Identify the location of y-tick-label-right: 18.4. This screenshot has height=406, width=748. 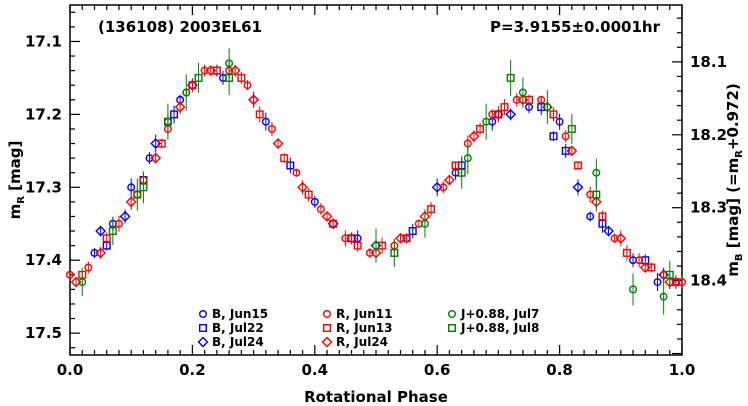
(708, 281).